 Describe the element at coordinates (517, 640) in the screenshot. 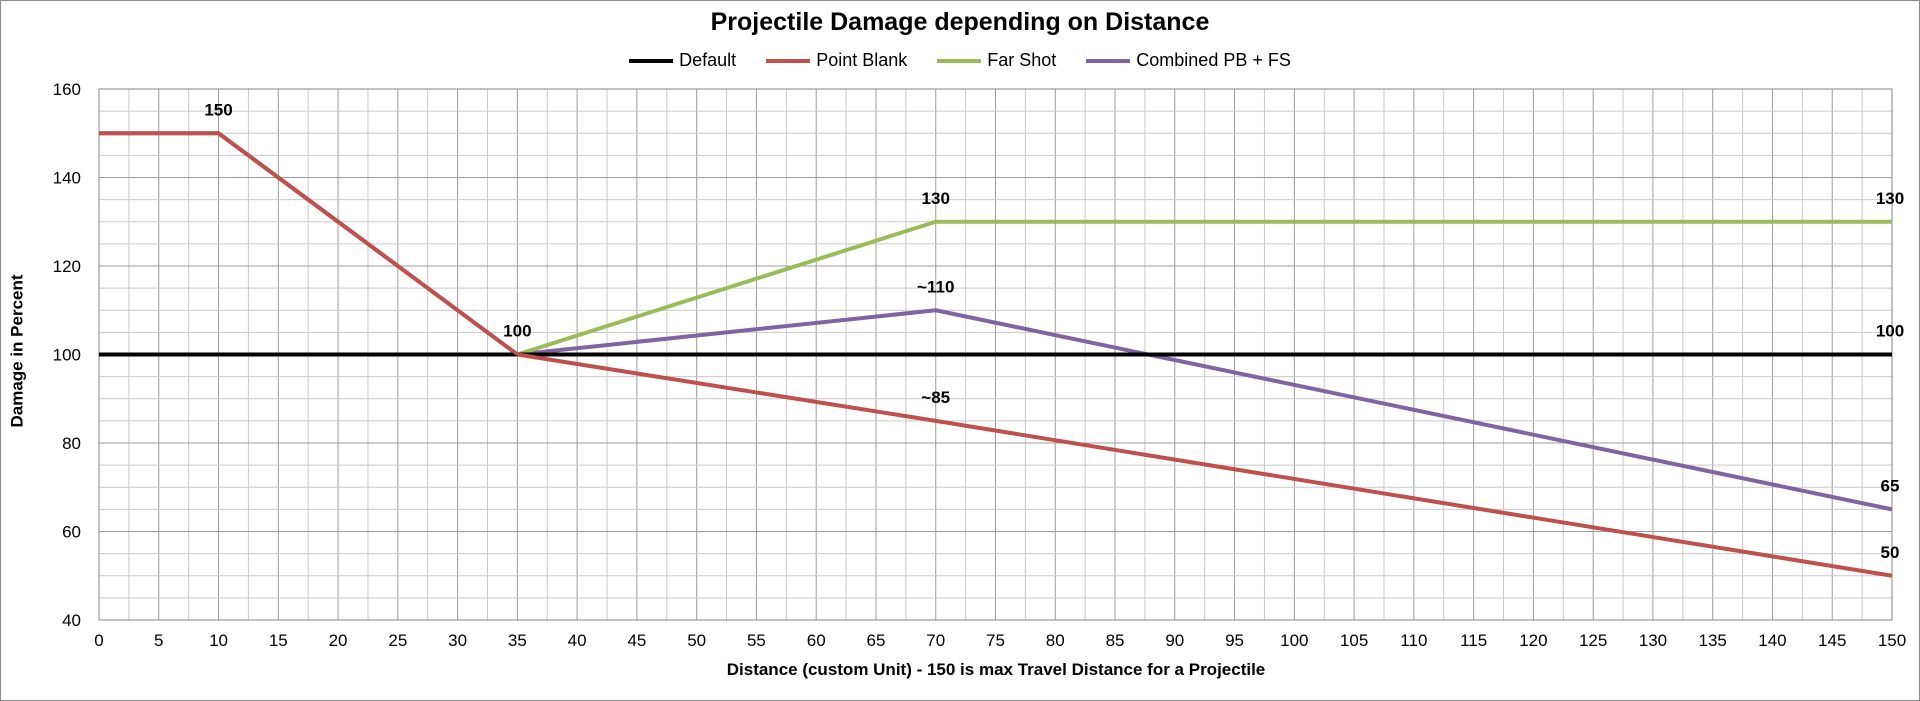

I see `x-tick-label: 35` at that location.